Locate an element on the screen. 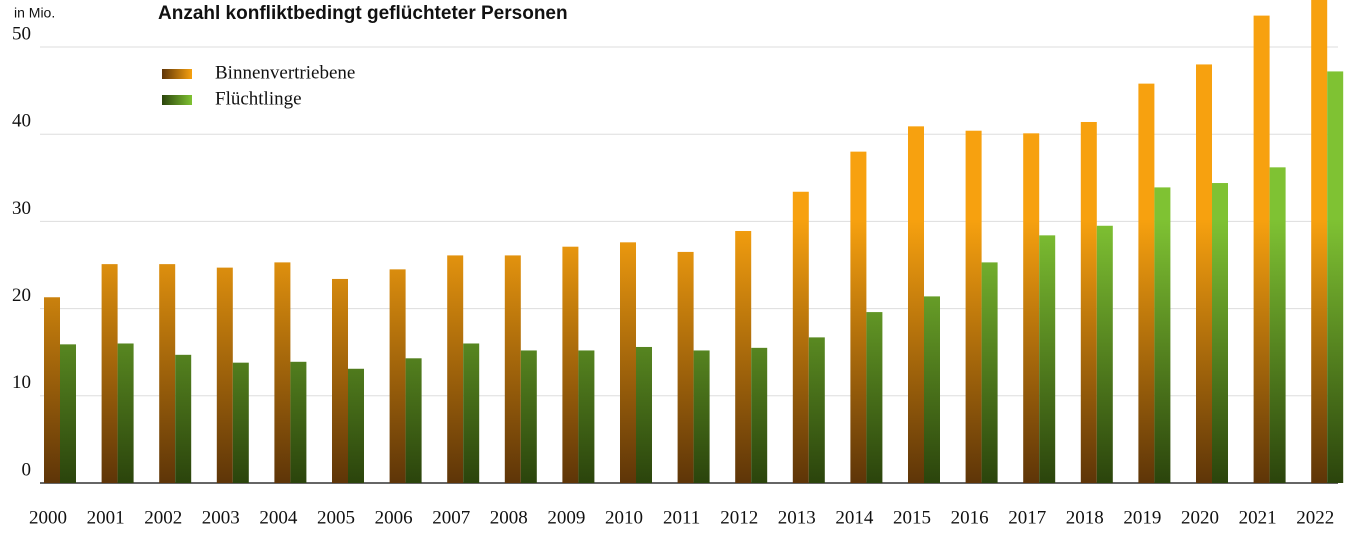 Image resolution: width=1354 pixels, height=533 pixels. x-tick-label: 2000 is located at coordinates (48, 517).